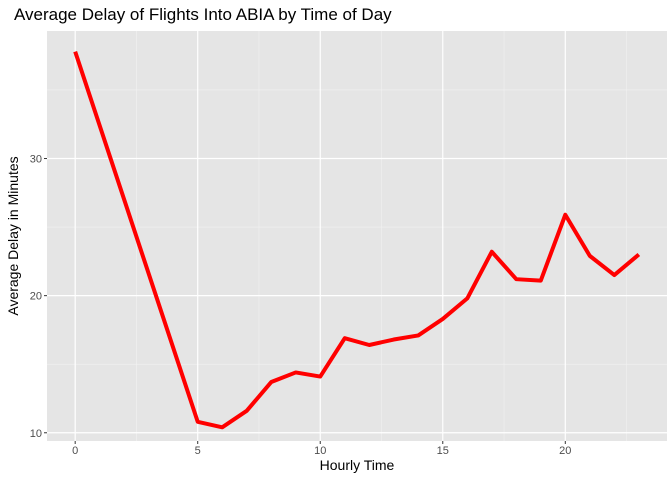  What do you see at coordinates (36, 160) in the screenshot?
I see `y-tick-label: 30` at bounding box center [36, 160].